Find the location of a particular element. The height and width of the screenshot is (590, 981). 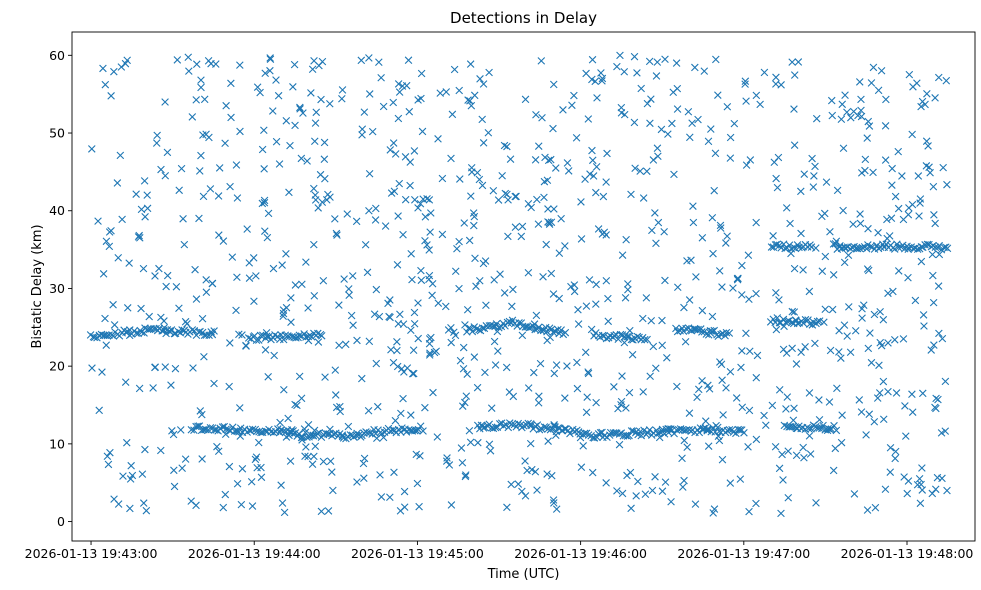

x-tick-label: 2026-01-13 19:43:00 is located at coordinates (91, 553).